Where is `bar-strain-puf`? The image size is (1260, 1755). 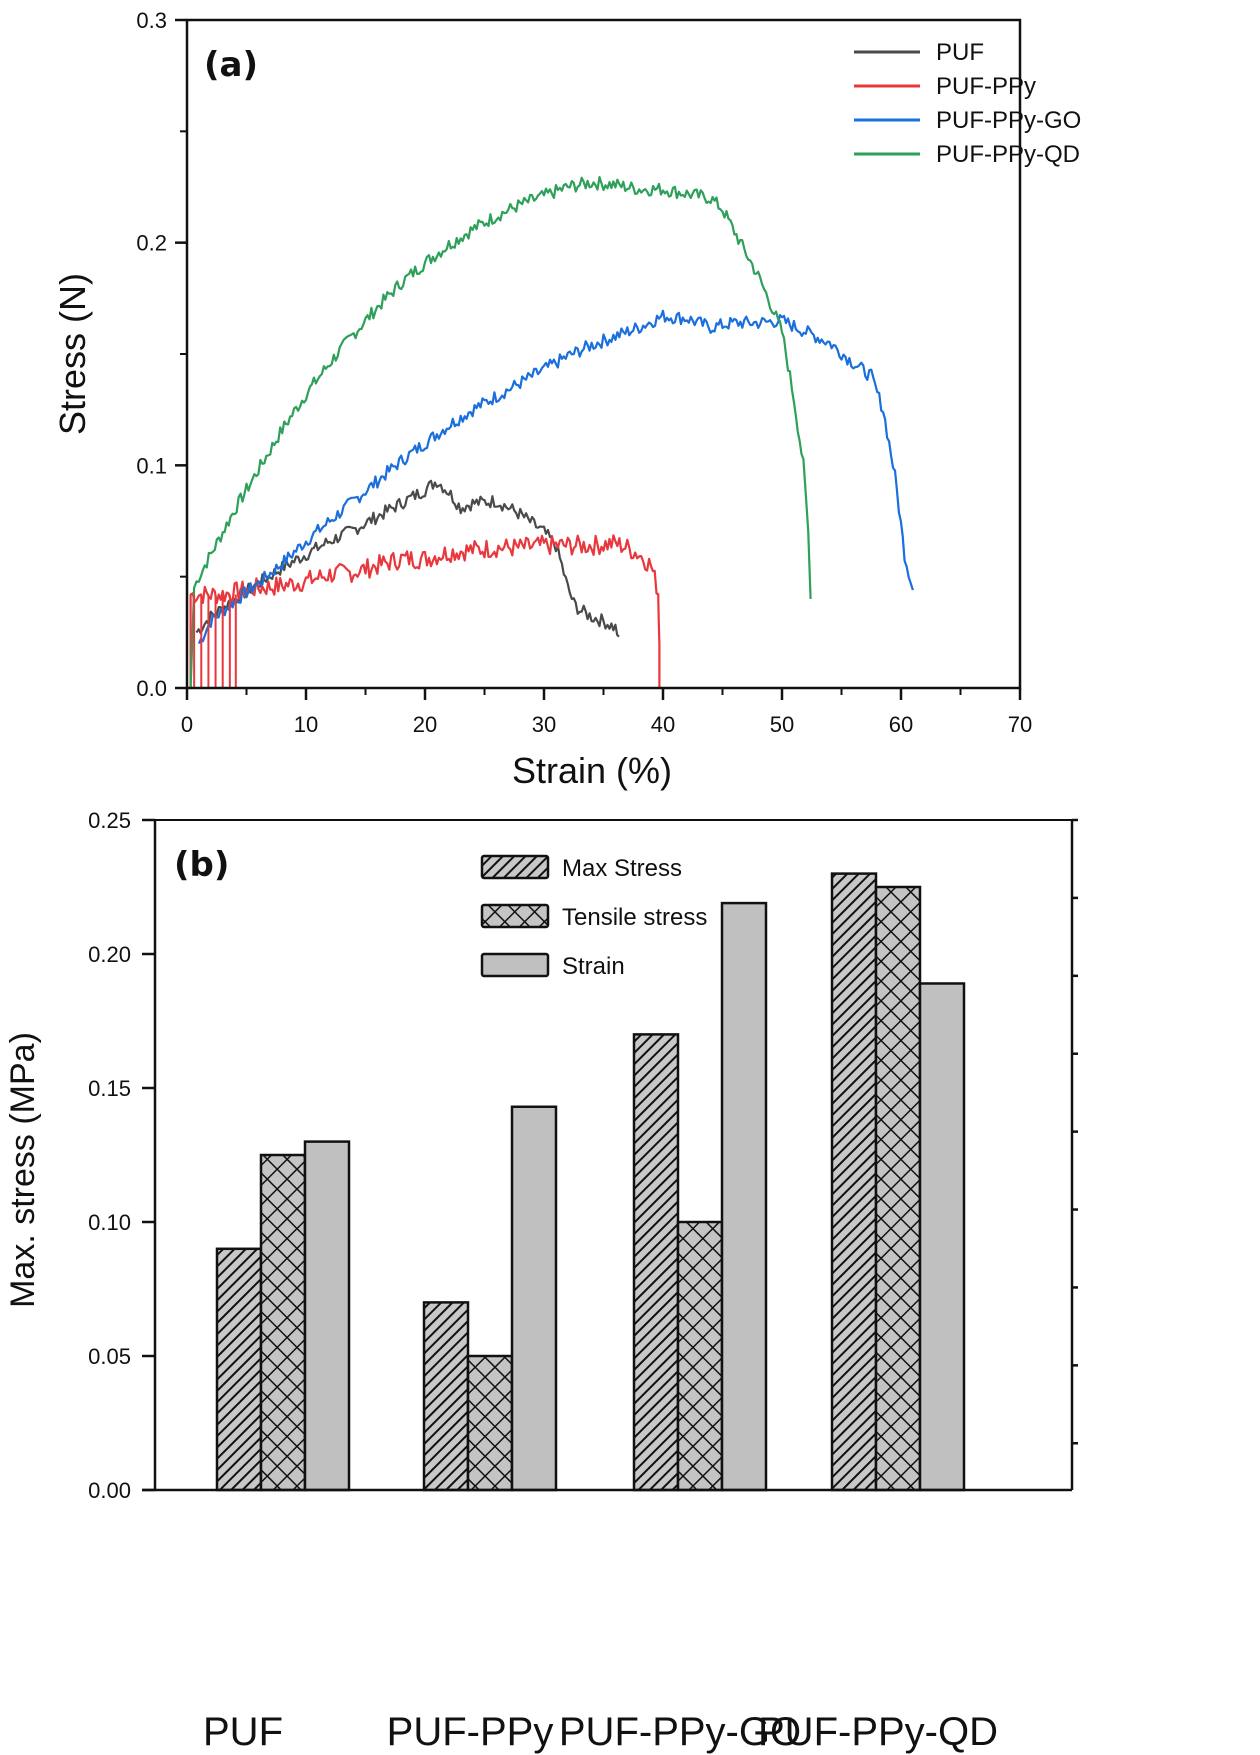
bar-strain-puf is located at coordinates (327, 1316).